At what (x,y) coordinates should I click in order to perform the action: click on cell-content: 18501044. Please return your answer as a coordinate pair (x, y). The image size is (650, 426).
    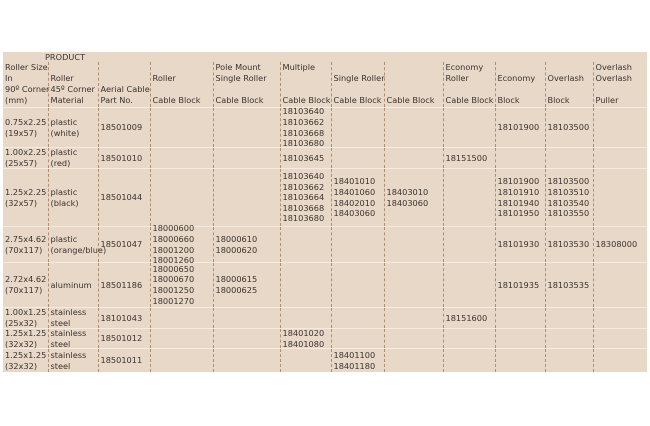
    Looking at the image, I should click on (125, 197).